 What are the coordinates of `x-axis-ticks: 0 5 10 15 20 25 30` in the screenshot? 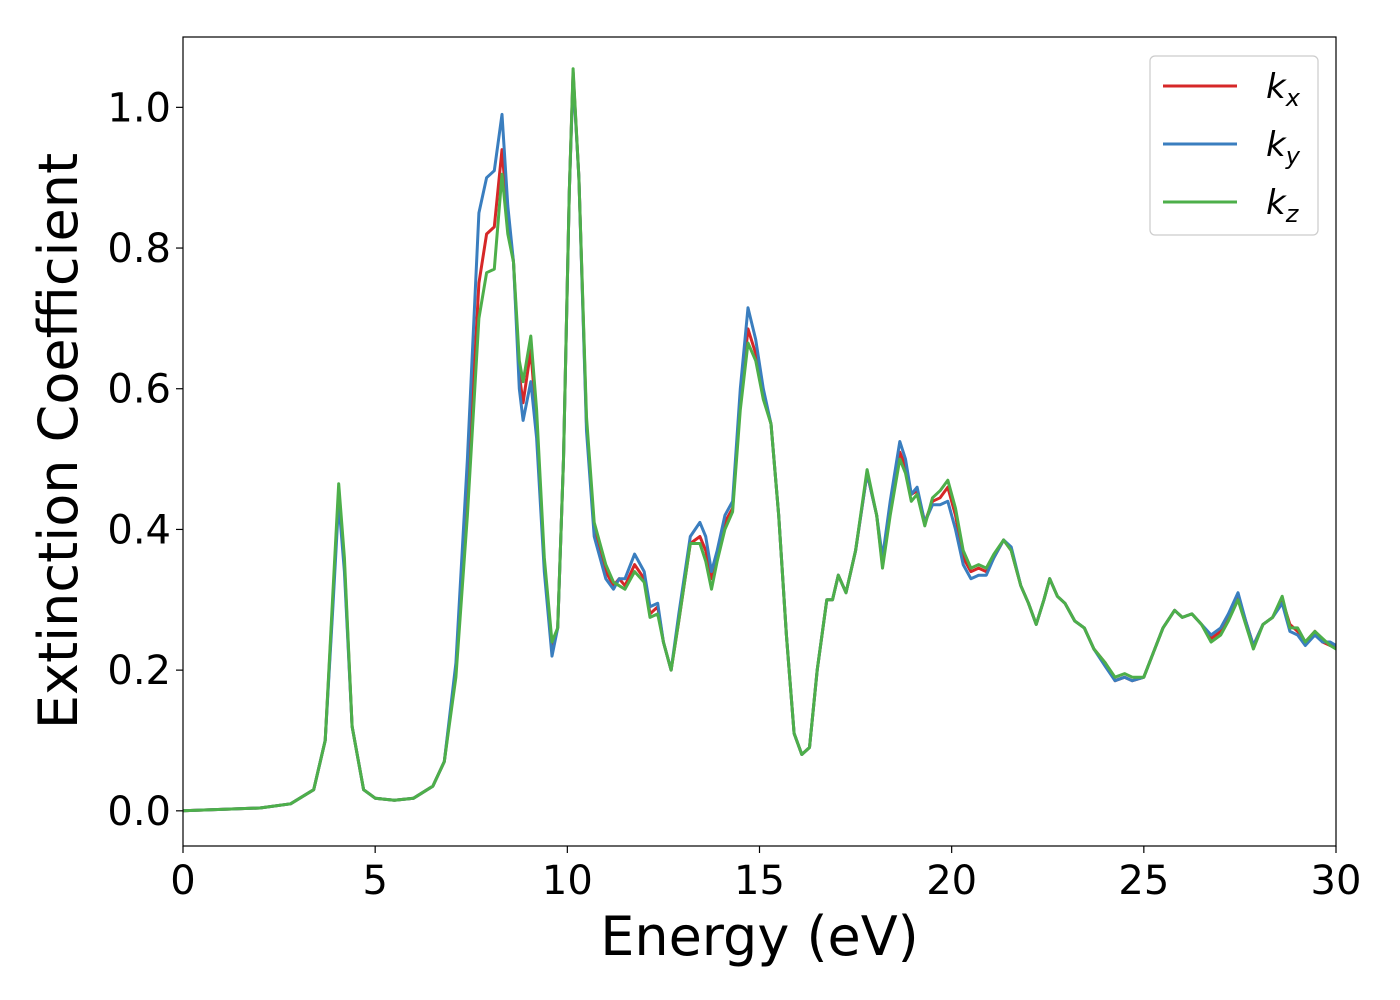 It's located at (765, 875).